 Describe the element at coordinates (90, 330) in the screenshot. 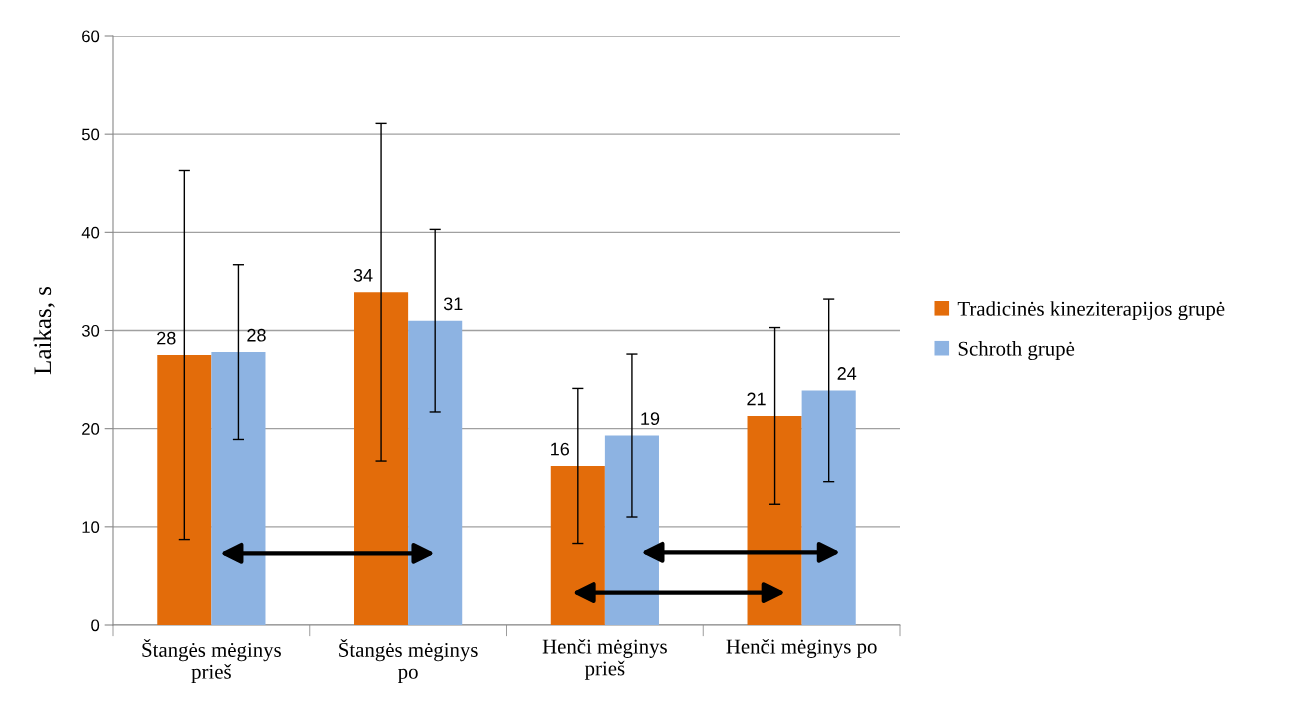

I see `y-tick-label: 30` at that location.